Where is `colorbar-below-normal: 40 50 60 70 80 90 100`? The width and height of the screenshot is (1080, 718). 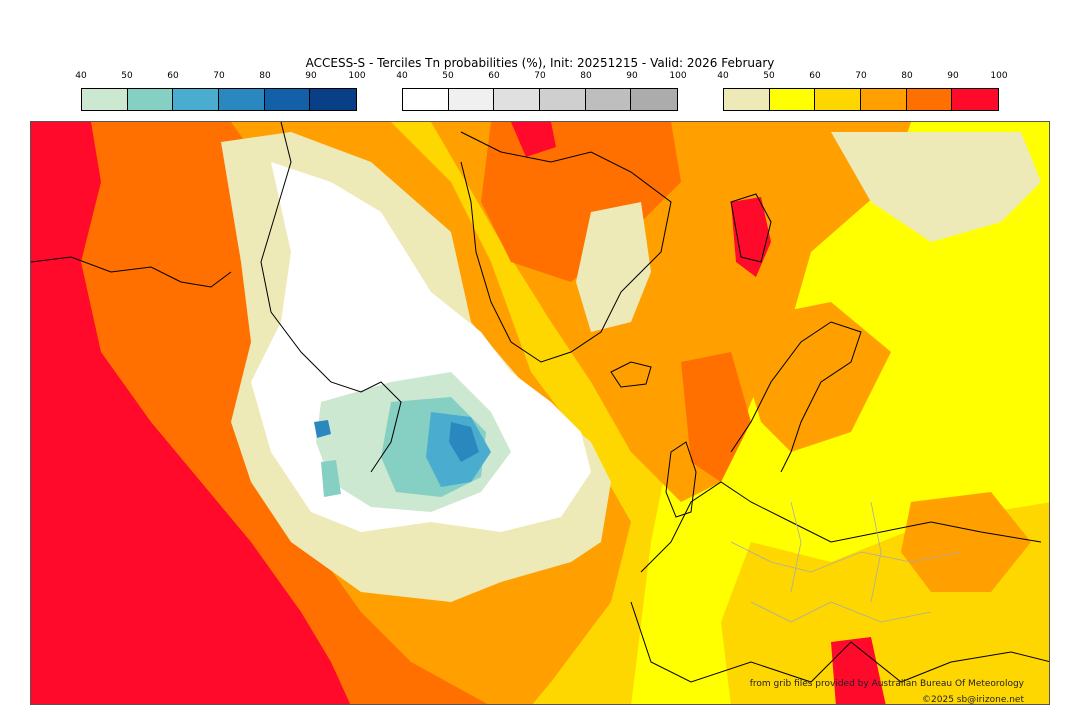 colorbar-below-normal: 40 50 60 70 80 90 100 is located at coordinates (220, 92).